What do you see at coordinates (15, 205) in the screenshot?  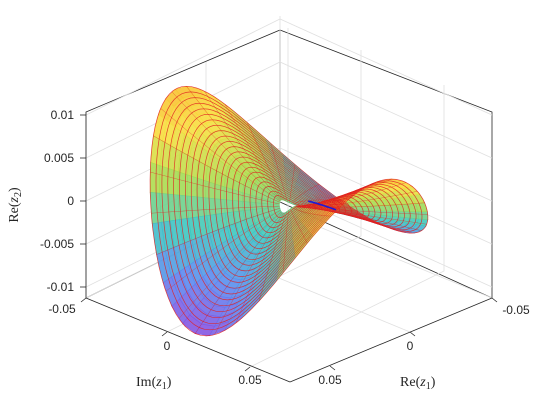 I see `z-axis-label: Re(z2)` at bounding box center [15, 205].